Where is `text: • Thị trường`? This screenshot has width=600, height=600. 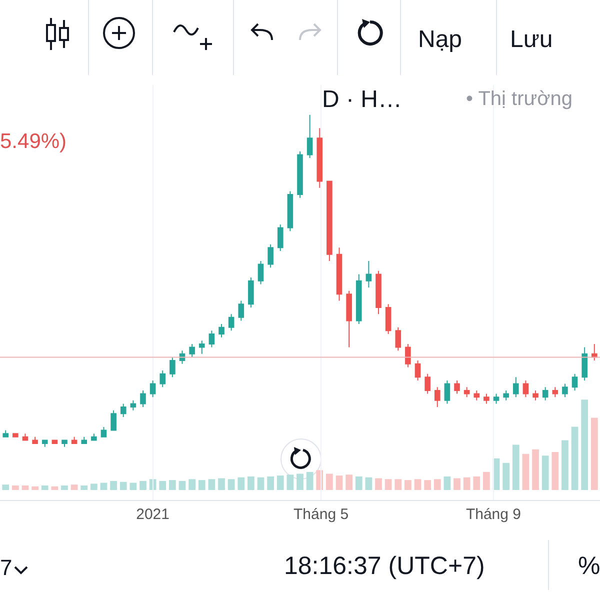 text: • Thị trường is located at coordinates (519, 99).